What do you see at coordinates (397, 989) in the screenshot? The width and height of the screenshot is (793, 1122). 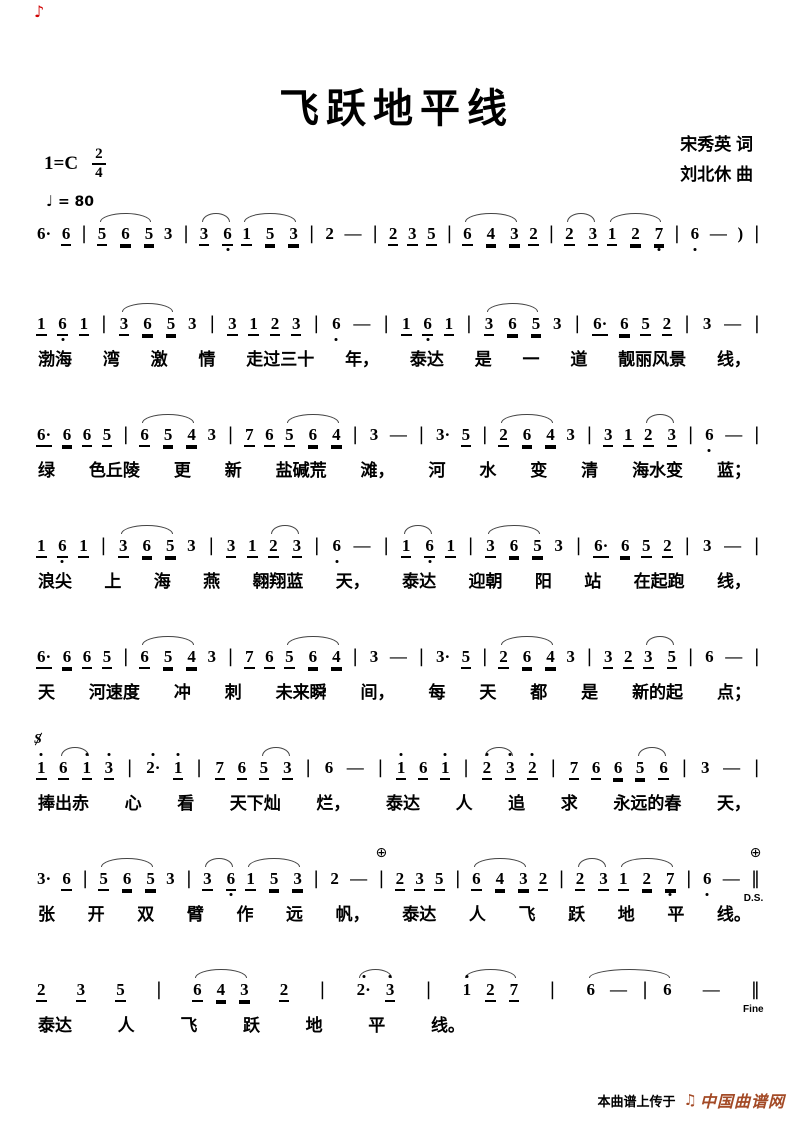 I see `notes-row: 2 3 5 | 6 4 3 2 | 2· 3 | 1 2 7 | 6— | 6— ‖ Fine` at bounding box center [397, 989].